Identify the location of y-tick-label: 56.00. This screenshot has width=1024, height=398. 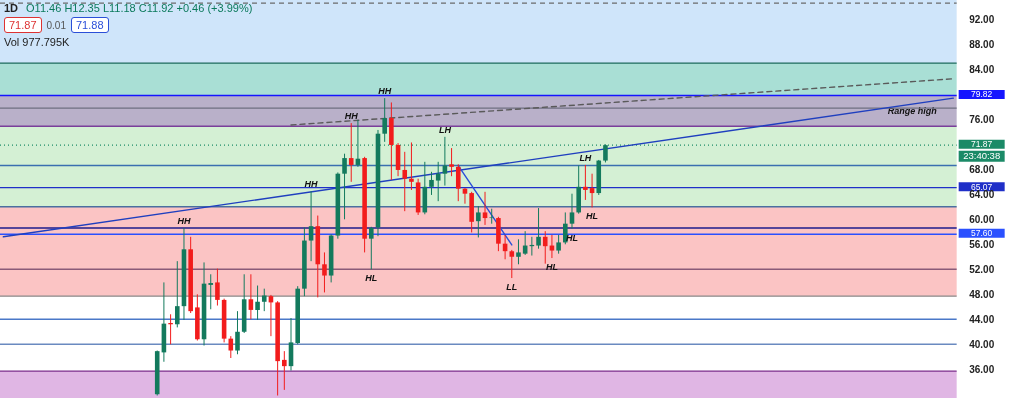
(982, 244).